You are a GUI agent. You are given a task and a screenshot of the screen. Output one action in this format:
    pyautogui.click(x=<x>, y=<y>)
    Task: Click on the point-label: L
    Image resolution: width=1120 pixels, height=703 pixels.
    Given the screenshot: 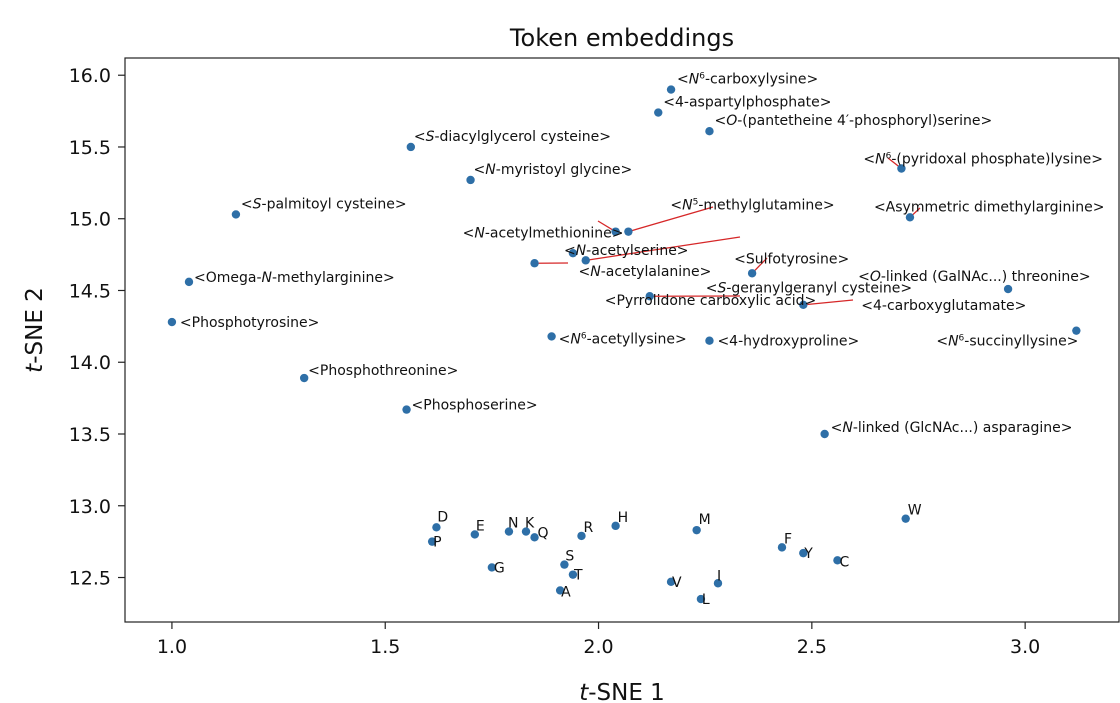 What is the action you would take?
    pyautogui.click(x=706, y=600)
    